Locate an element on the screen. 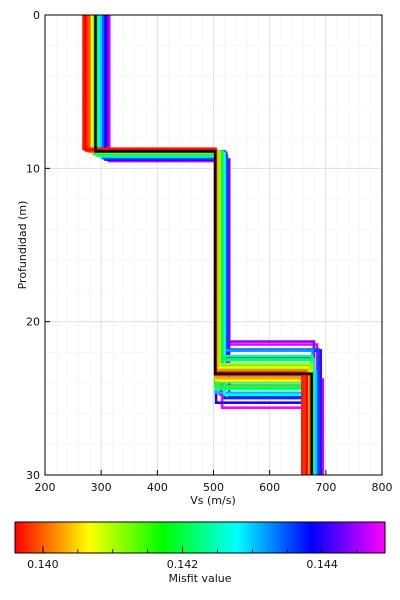 The width and height of the screenshot is (400, 600). x-tick-label: 200 is located at coordinates (45, 487).